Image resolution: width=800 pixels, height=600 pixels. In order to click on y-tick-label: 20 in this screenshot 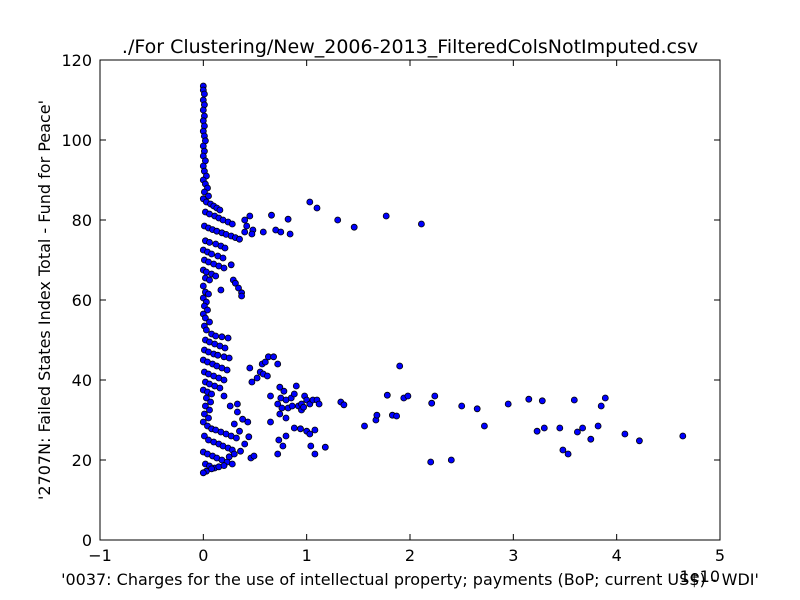, I will do `click(82, 460)`.